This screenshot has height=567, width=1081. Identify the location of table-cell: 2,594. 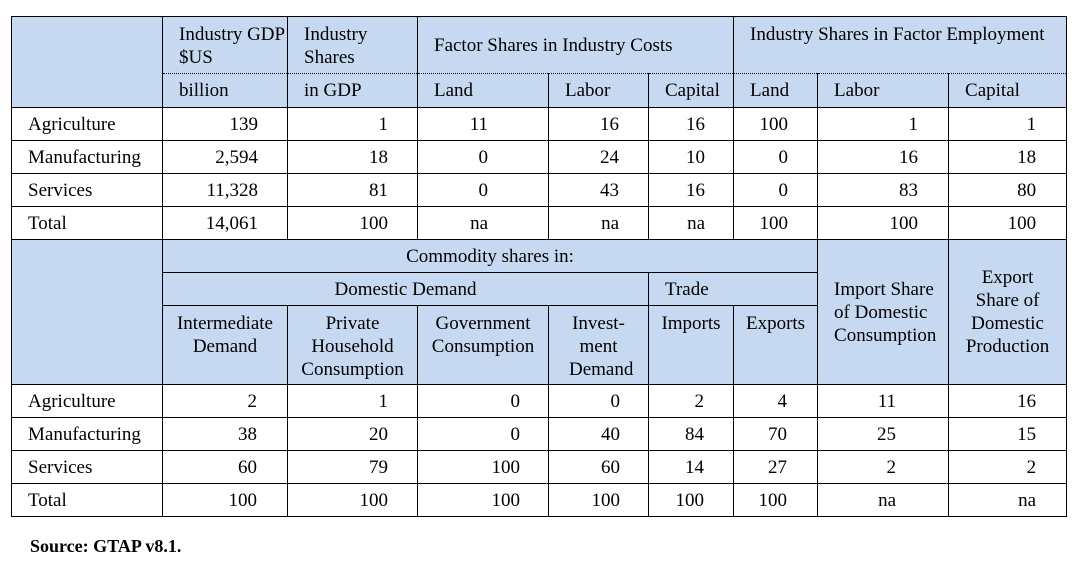
(225, 157).